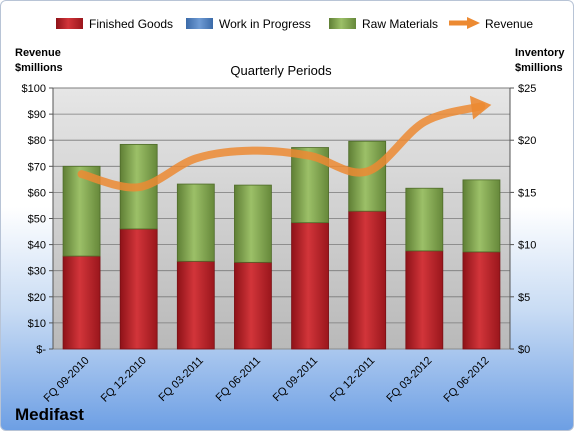 The width and height of the screenshot is (576, 433). I want to click on legend-label-raw-materials: Raw Materials, so click(400, 24).